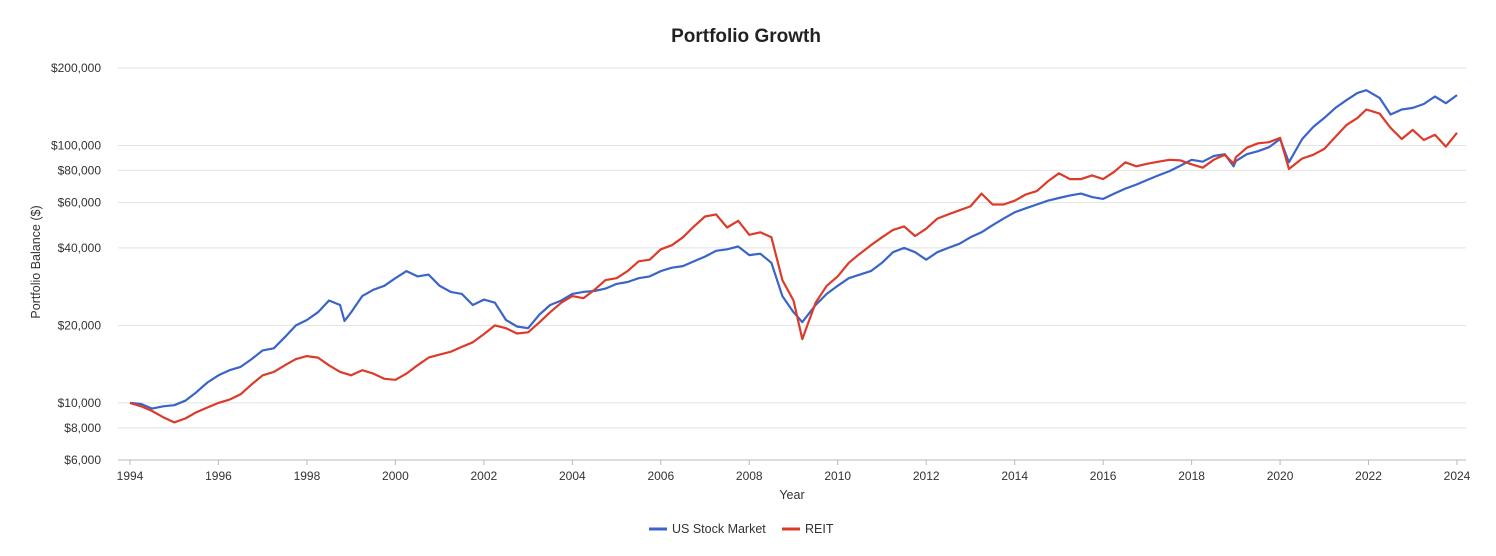 This screenshot has height=556, width=1496. Describe the element at coordinates (791, 495) in the screenshot. I see `x-axis-label: Year` at that location.